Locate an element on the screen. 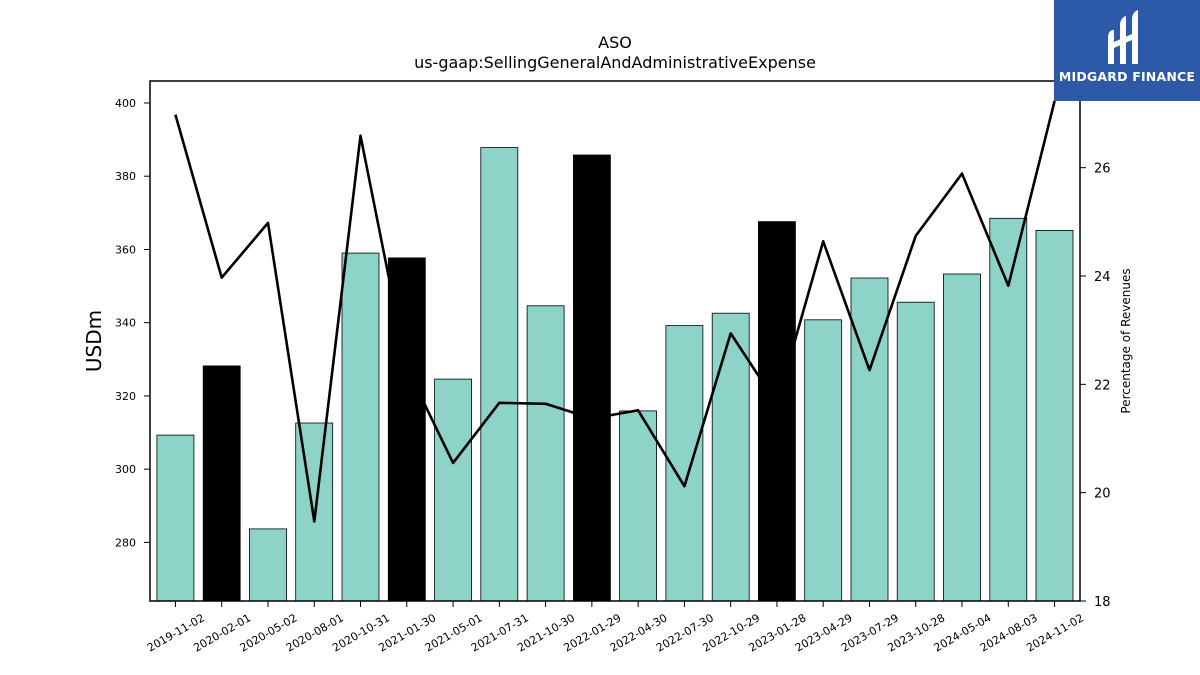 The width and height of the screenshot is (1200, 675). y-tick-label: 380 is located at coordinates (125, 176).